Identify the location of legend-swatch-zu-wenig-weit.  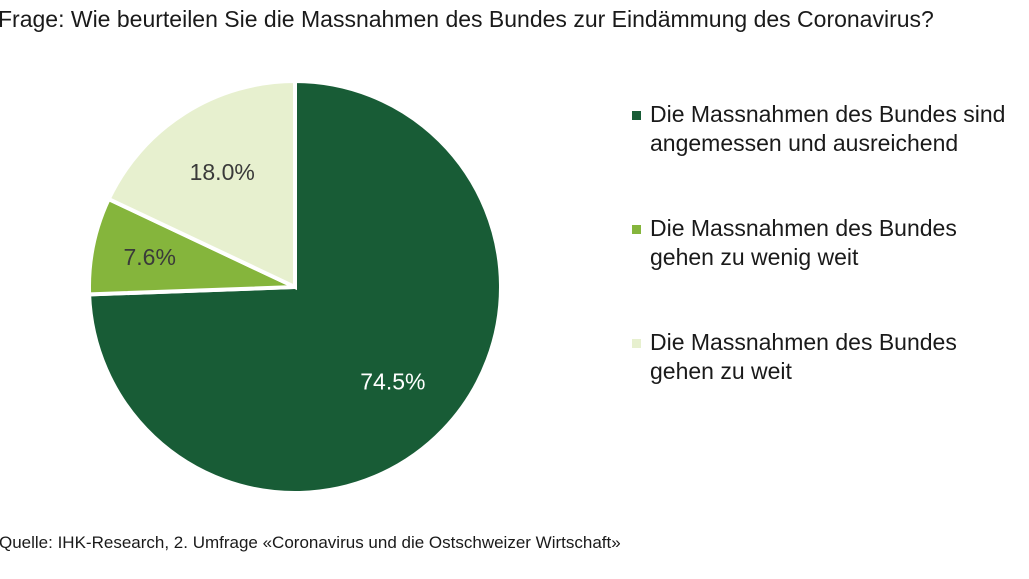
(636, 229).